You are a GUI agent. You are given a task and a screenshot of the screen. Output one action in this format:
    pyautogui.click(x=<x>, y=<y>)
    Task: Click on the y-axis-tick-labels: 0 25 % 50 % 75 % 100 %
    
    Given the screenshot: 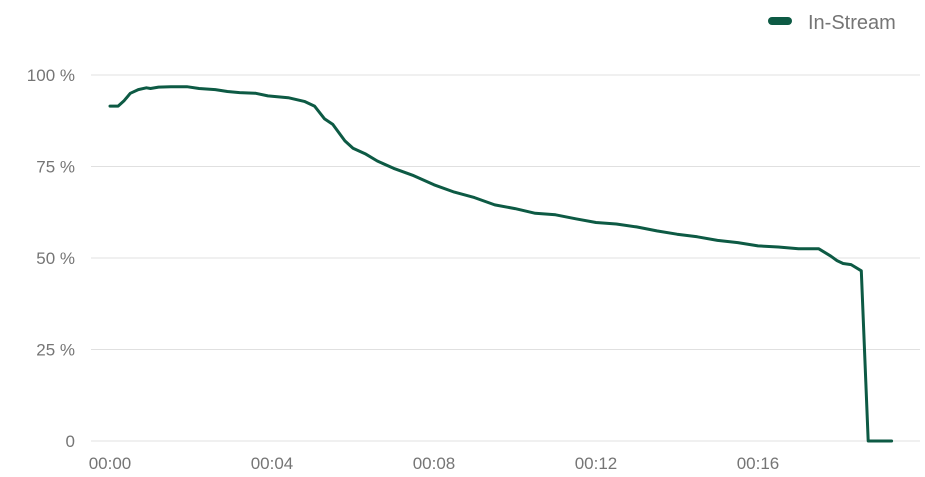 What is the action you would take?
    pyautogui.click(x=51, y=258)
    